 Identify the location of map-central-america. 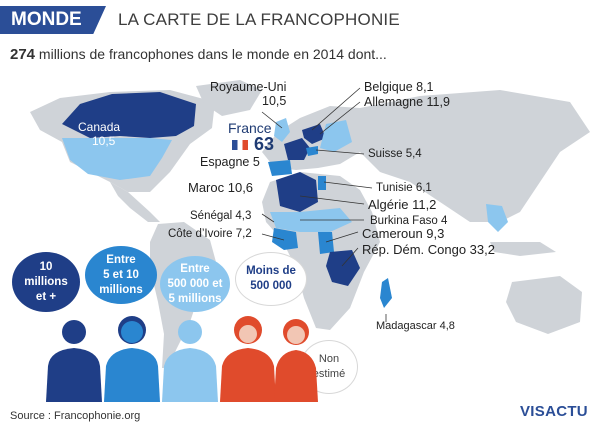
(135, 202).